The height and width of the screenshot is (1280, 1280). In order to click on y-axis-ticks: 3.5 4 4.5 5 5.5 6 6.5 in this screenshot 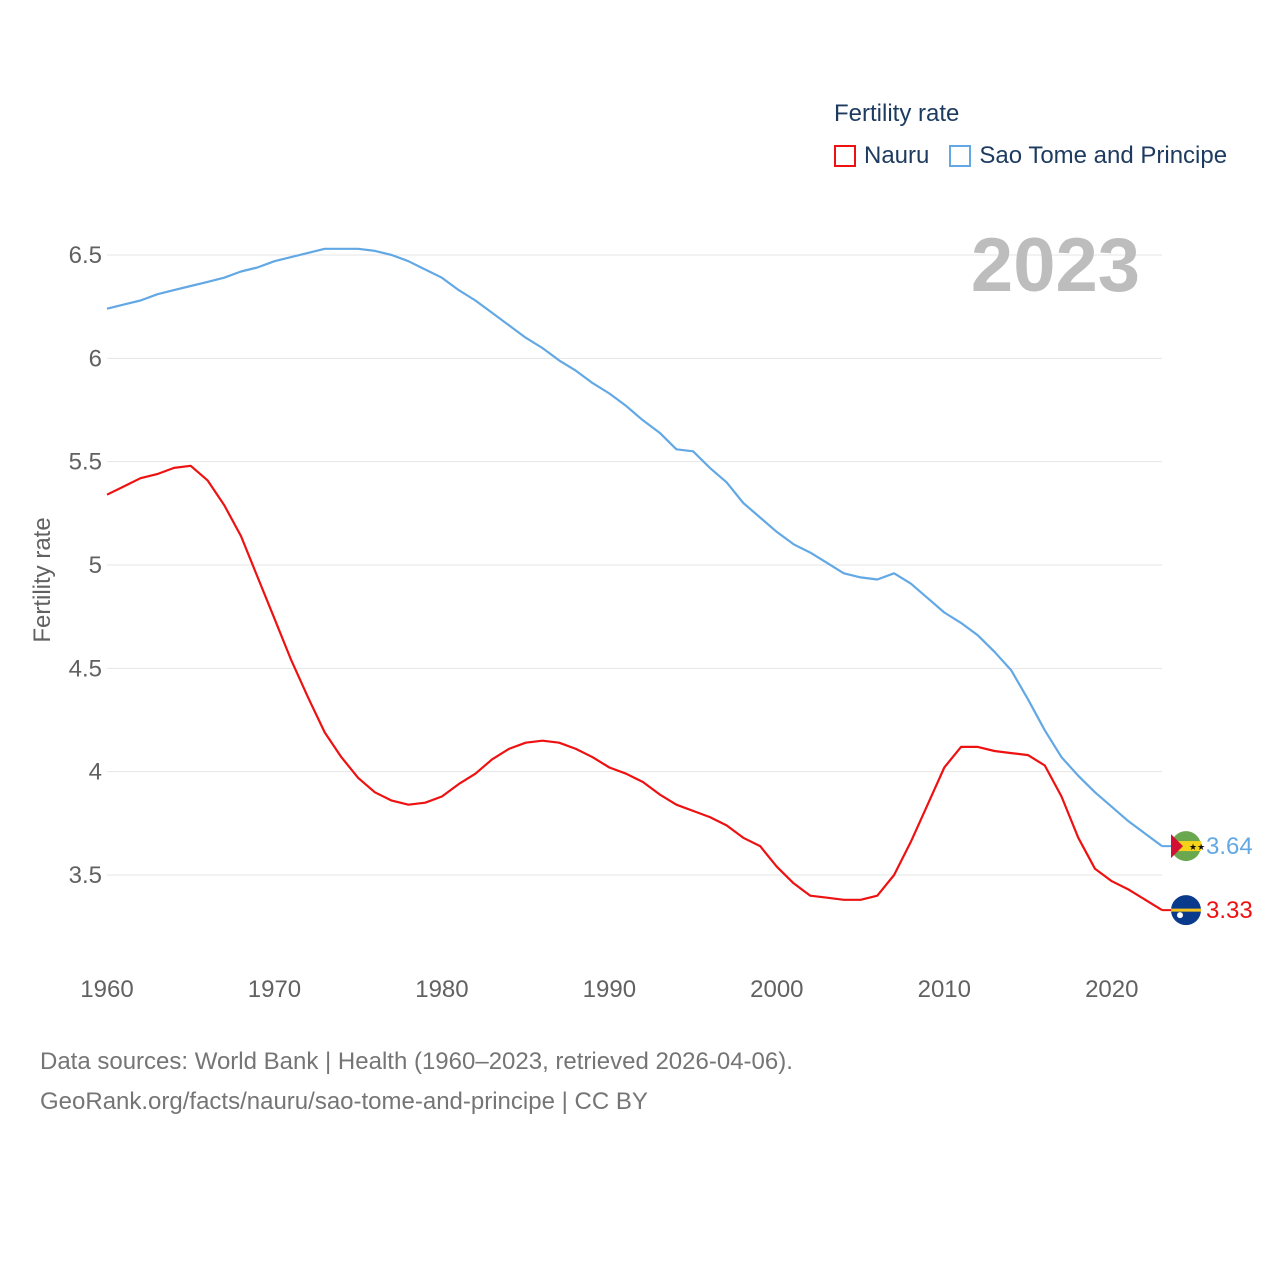, I will do `click(85, 565)`.